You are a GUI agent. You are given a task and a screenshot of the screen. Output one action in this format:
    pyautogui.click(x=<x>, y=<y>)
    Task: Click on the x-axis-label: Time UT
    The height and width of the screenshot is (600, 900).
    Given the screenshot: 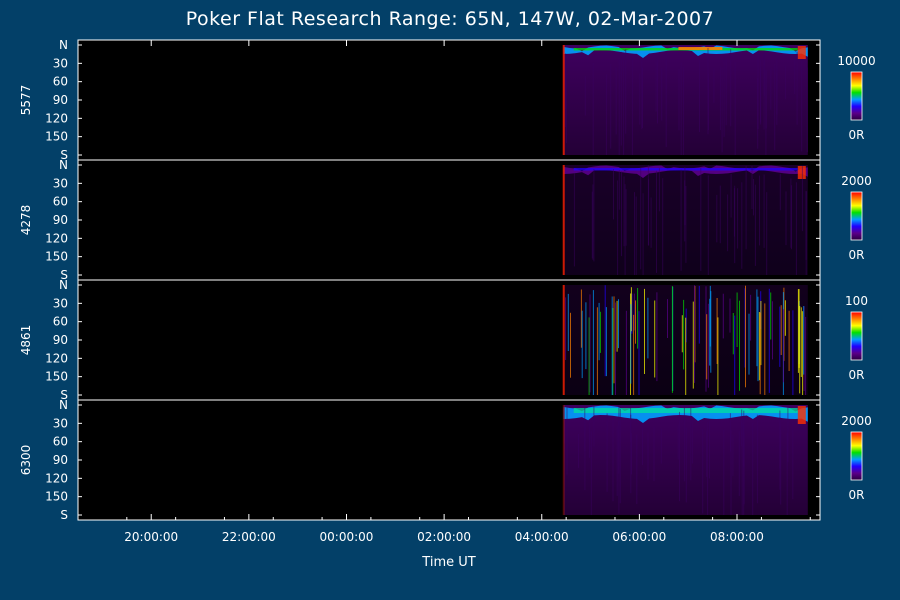 What is the action you would take?
    pyautogui.click(x=449, y=562)
    